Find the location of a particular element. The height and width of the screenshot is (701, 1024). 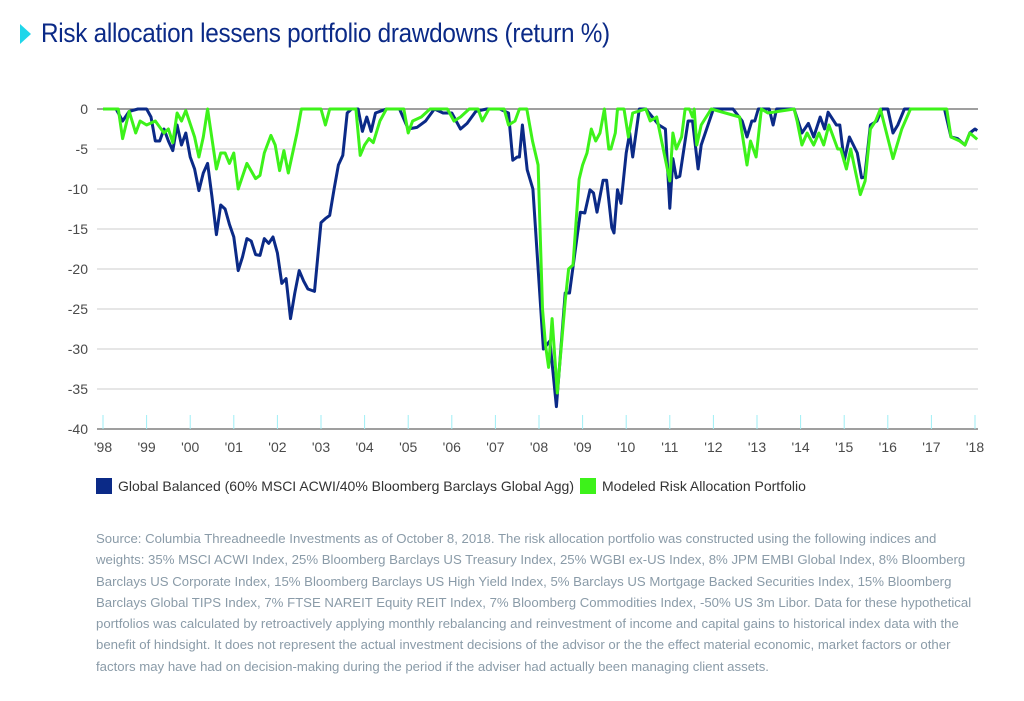

legend-item-risk-allocation: Modeled Risk Allocation Portfolio is located at coordinates (693, 486).